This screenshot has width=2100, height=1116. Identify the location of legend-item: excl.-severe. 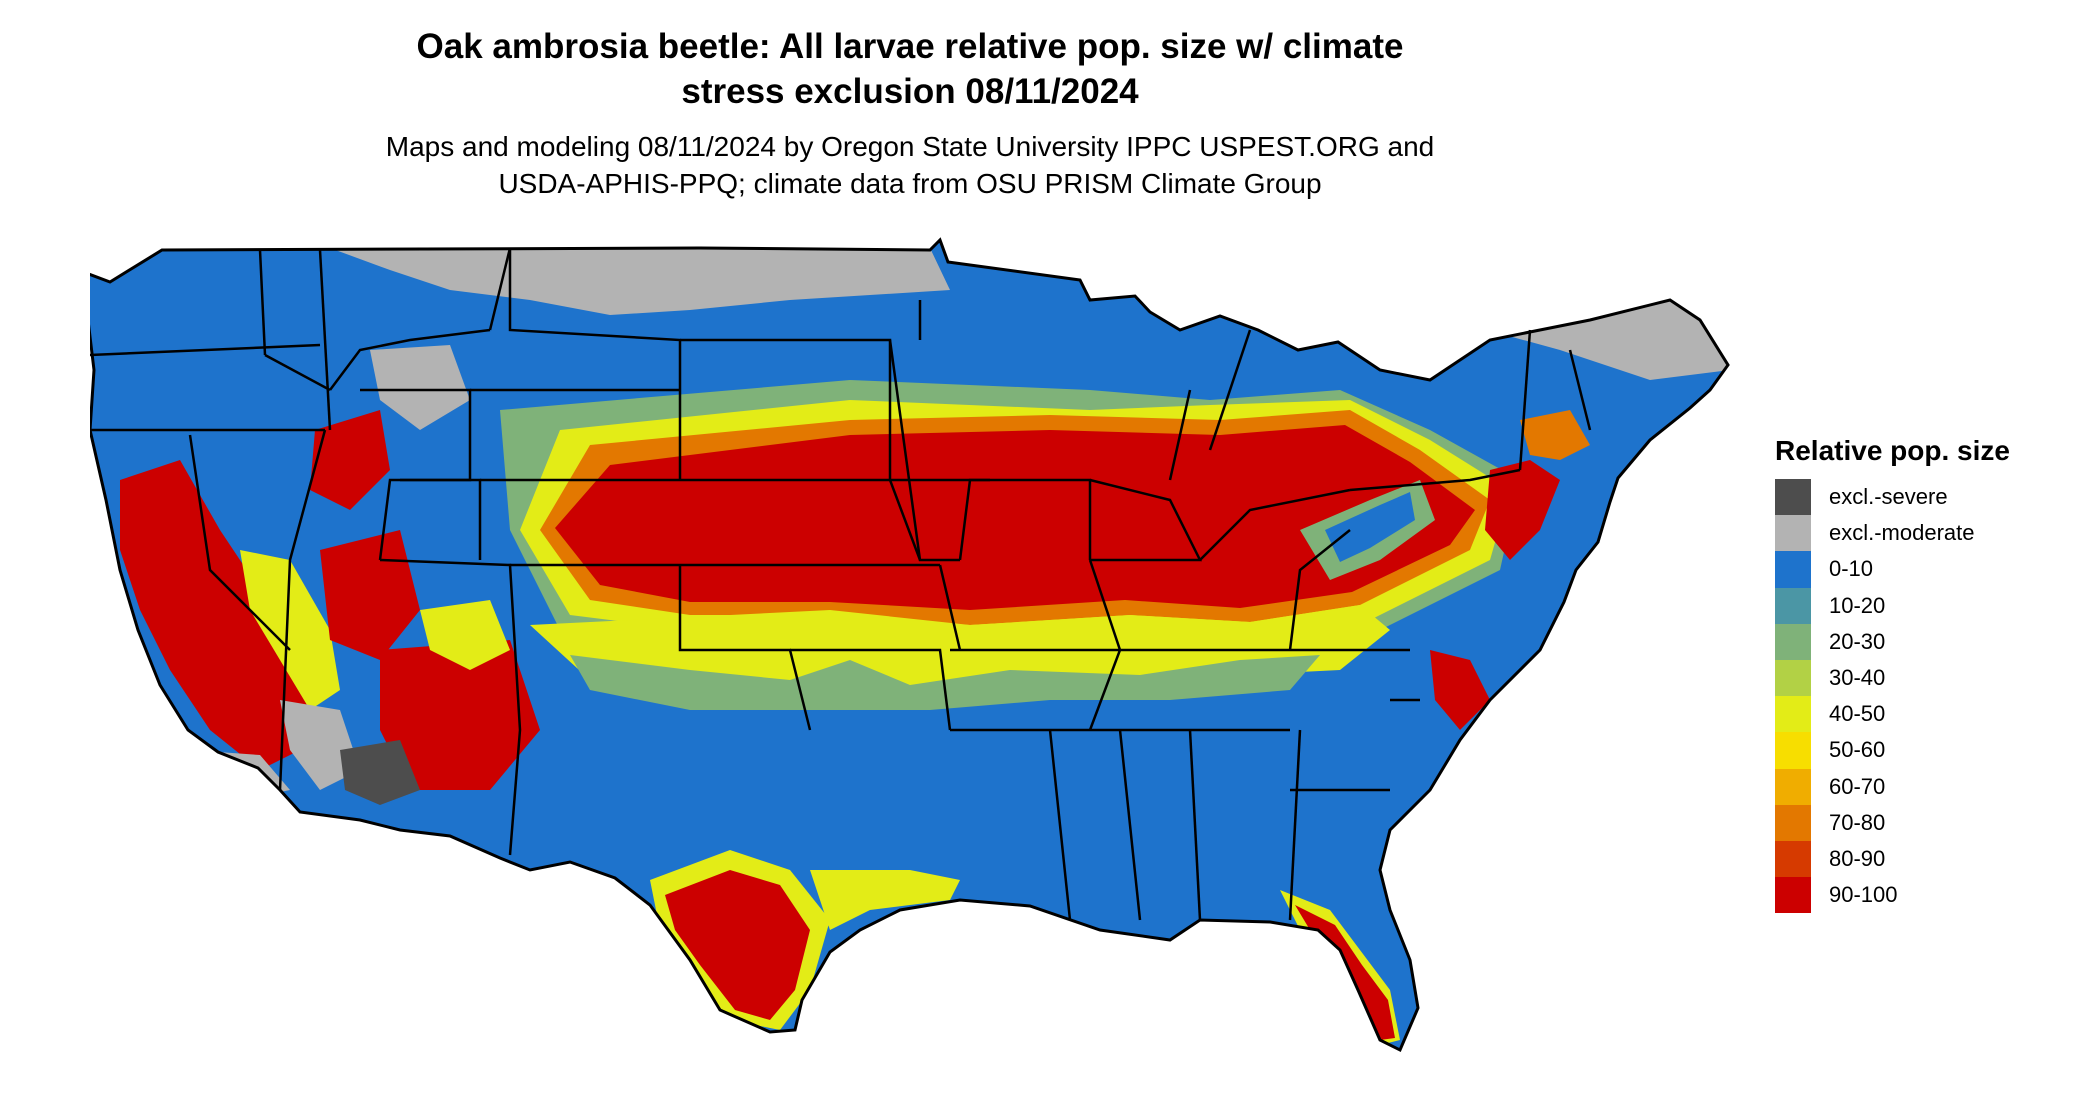
(1892, 497).